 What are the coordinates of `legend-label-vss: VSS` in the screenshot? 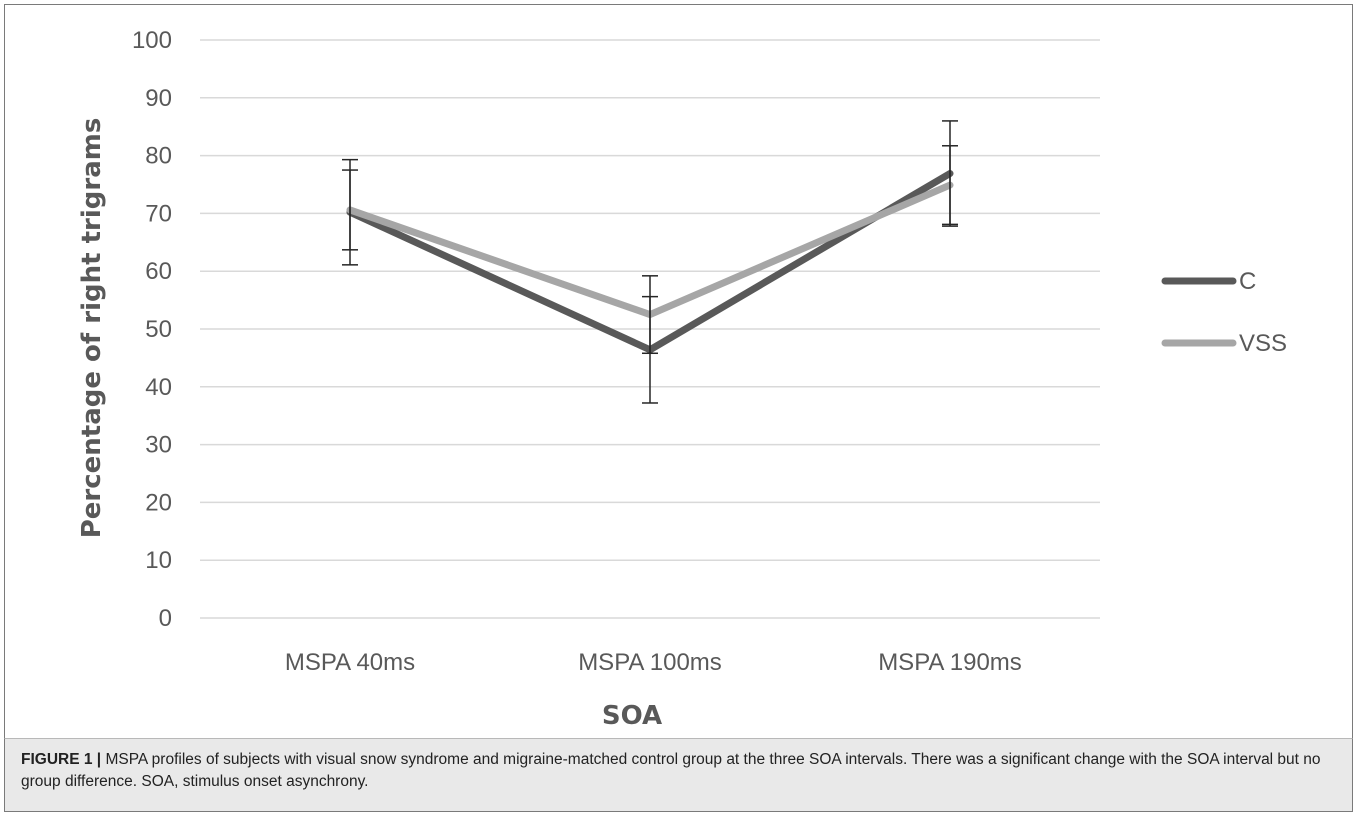 It's located at (1263, 343).